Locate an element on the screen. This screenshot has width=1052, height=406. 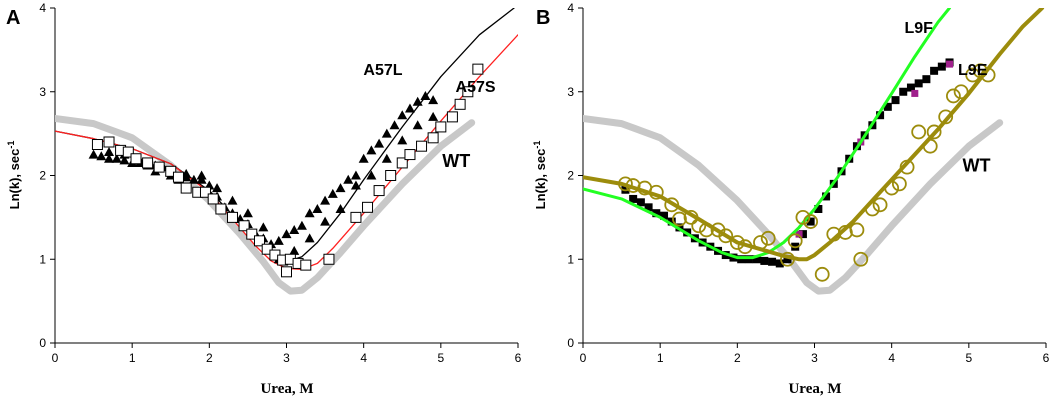
x-tick-label: 5 is located at coordinates (440, 358).